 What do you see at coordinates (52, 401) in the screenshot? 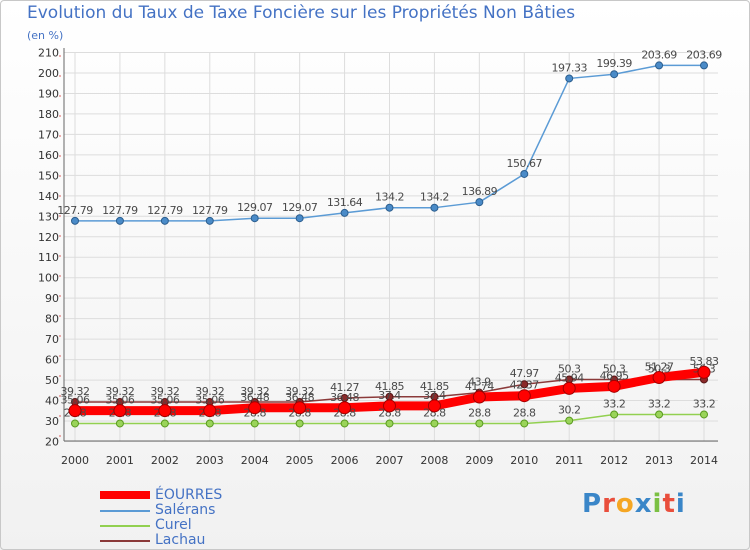
I see `y-tick-label: 40` at bounding box center [52, 401].